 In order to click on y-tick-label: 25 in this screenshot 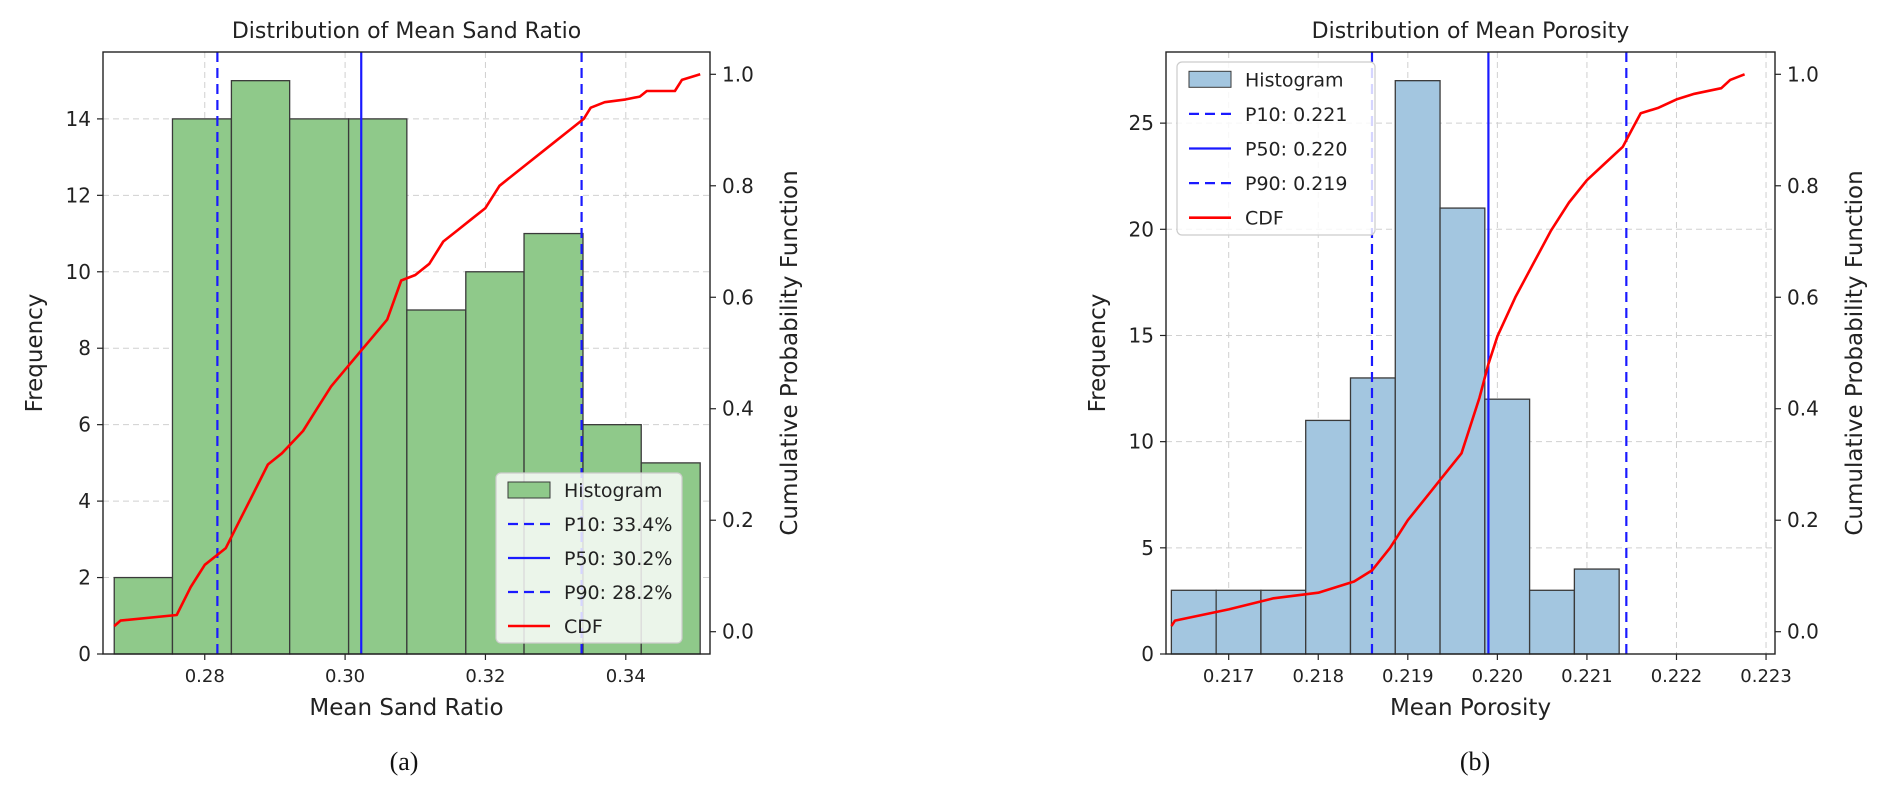, I will do `click(1141, 123)`.